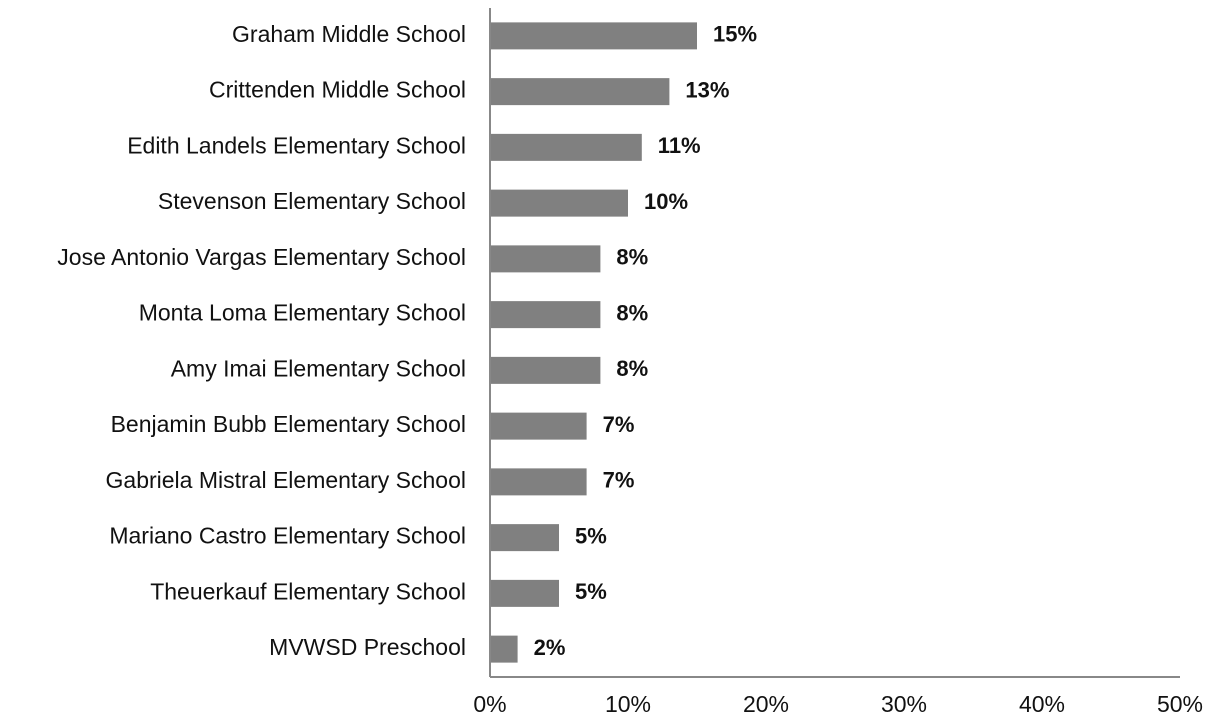  I want to click on x-axis-ticks: 0% 10% 20% 30% 40% 50%, so click(838, 704).